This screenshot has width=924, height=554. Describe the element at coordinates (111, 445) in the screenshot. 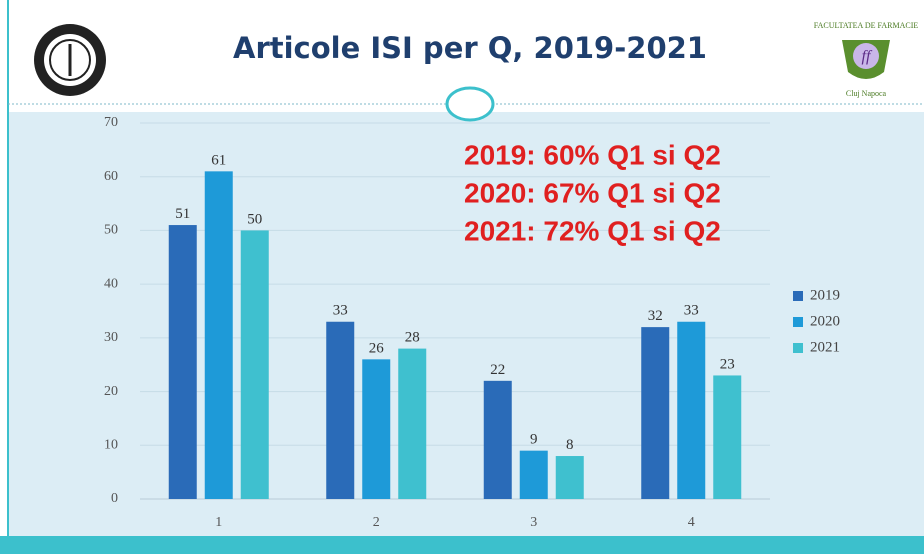

I see `y-tick-label: 10` at that location.